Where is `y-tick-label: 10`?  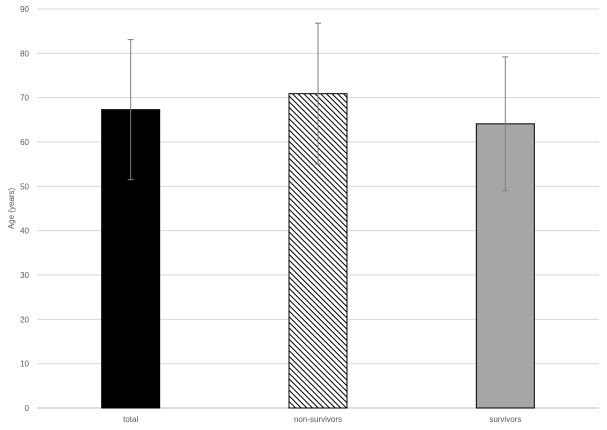
y-tick-label: 10 is located at coordinates (24, 364).